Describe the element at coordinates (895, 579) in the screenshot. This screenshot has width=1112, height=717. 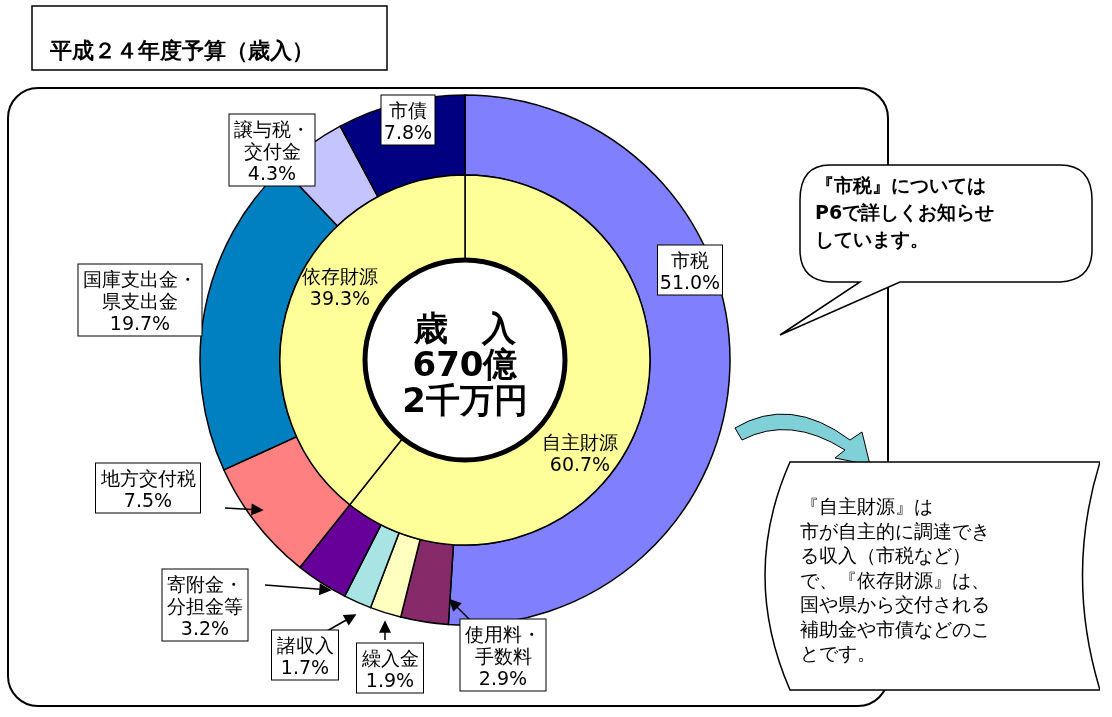
I see `text: 『自主財源』は市が自主的に調達できる収入（市税など）で、『依存財源』は、国や県から交付される補助金や市債などのことです。` at that location.